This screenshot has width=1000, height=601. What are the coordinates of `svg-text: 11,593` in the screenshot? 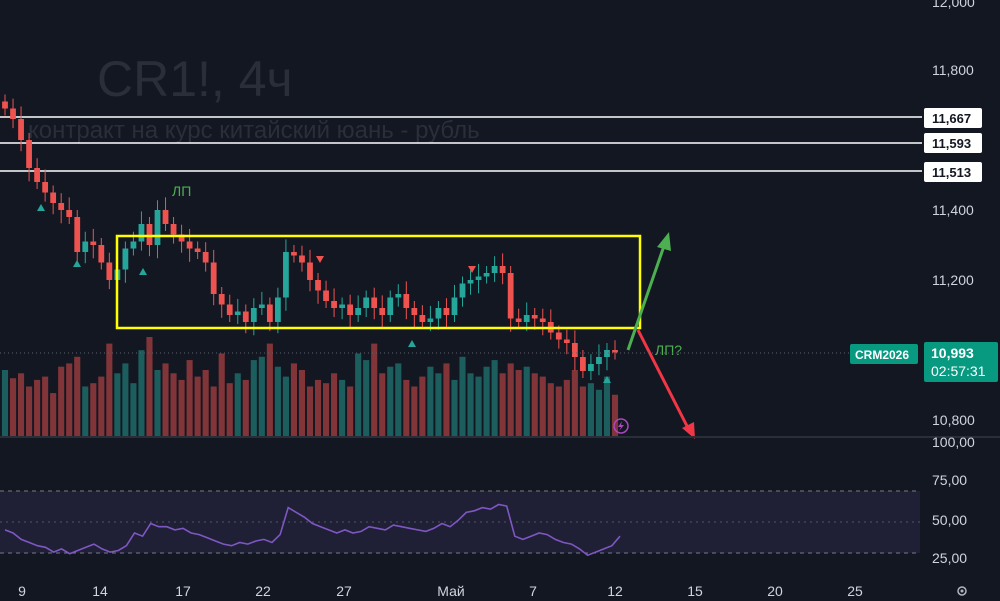 It's located at (951, 143).